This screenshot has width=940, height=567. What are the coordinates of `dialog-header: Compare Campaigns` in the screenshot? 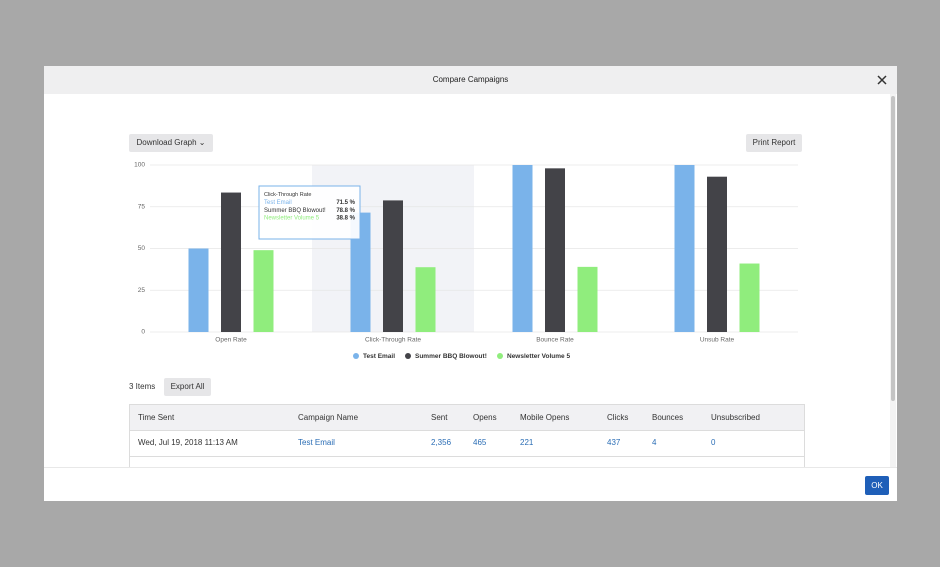 It's located at (470, 80).